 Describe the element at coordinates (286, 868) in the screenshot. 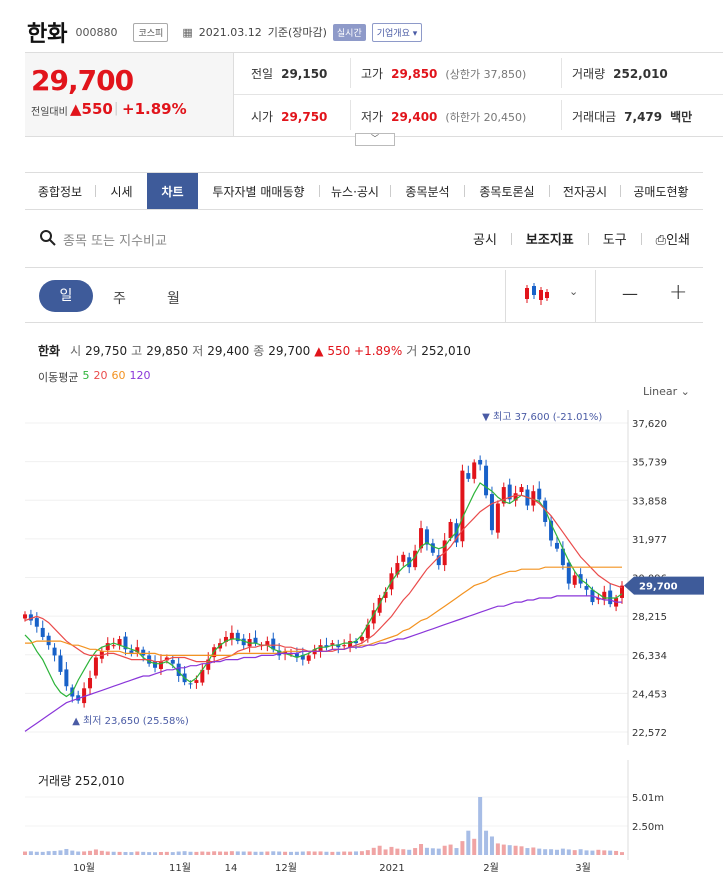

I see `x-axis-label: 12월` at that location.